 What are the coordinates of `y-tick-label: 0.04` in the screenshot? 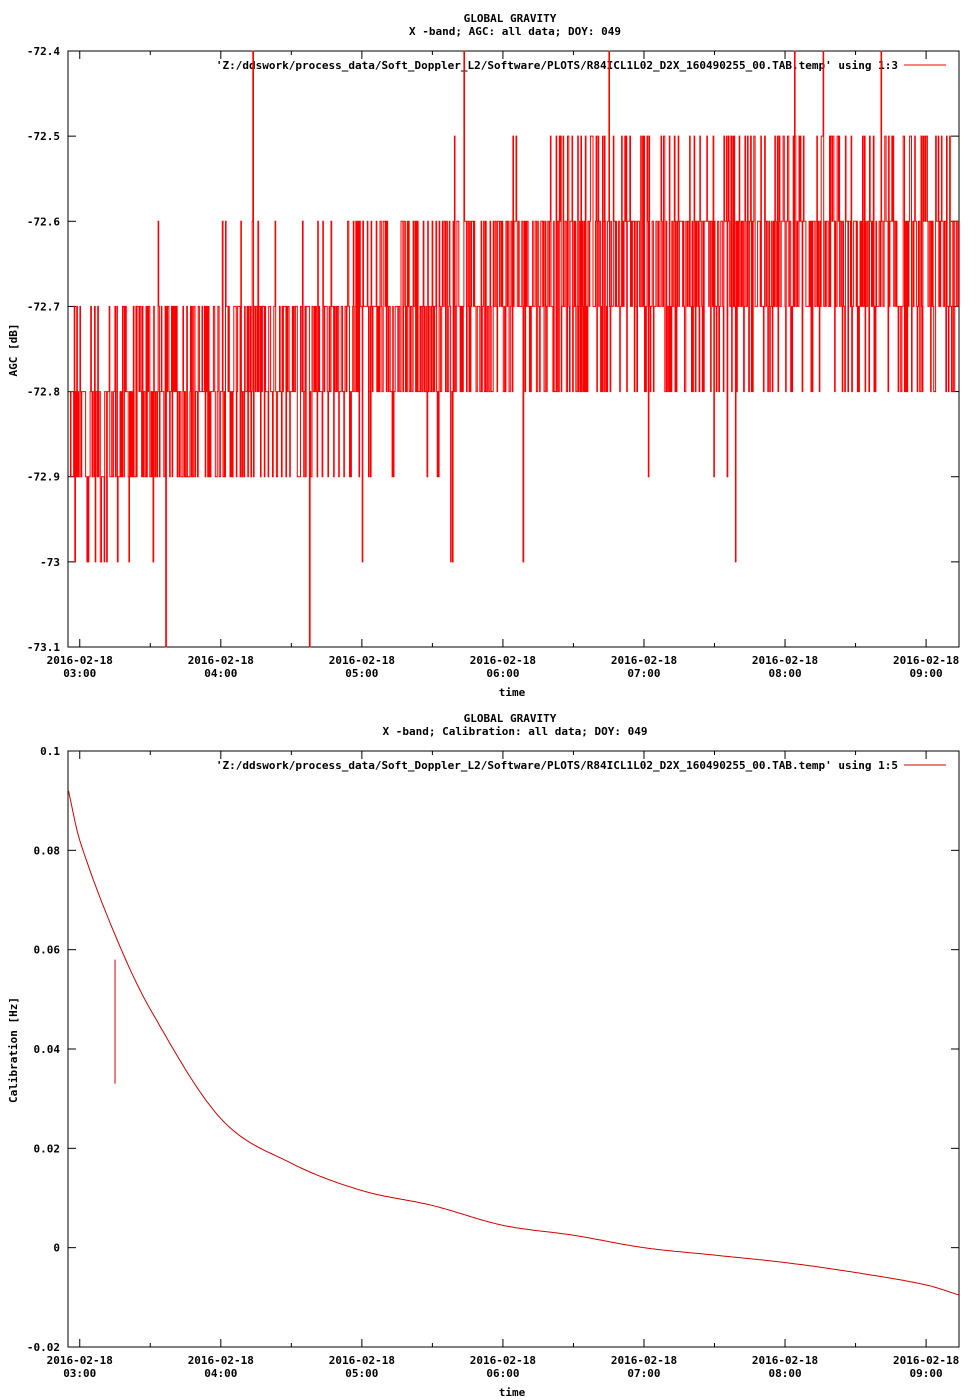 It's located at (47, 1049).